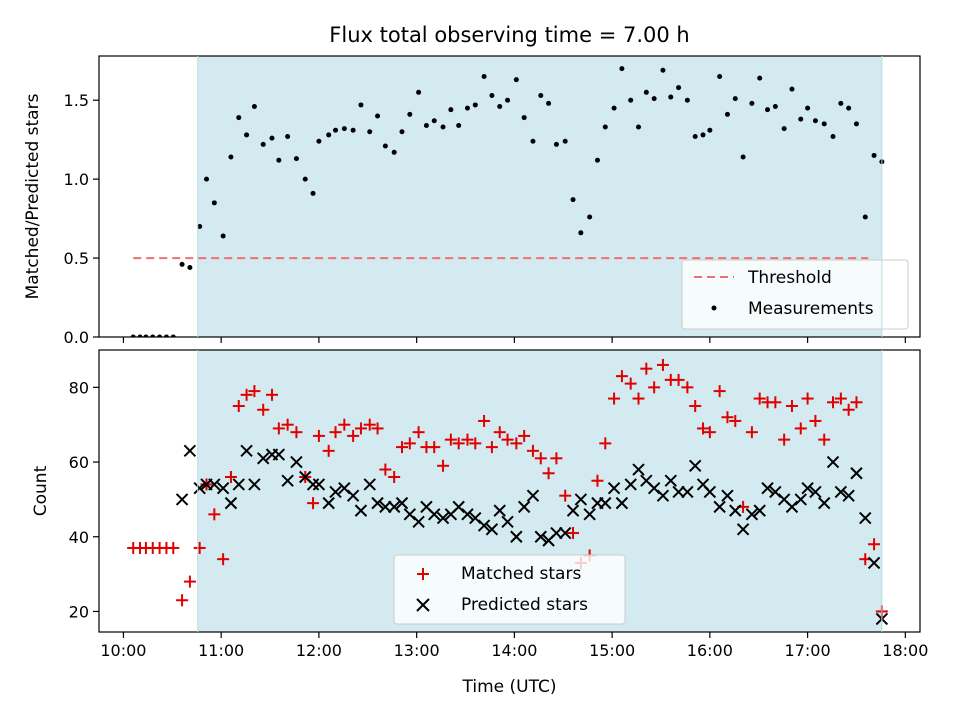 The height and width of the screenshot is (720, 960). I want to click on legend-measurements-label: Measurements, so click(811, 309).